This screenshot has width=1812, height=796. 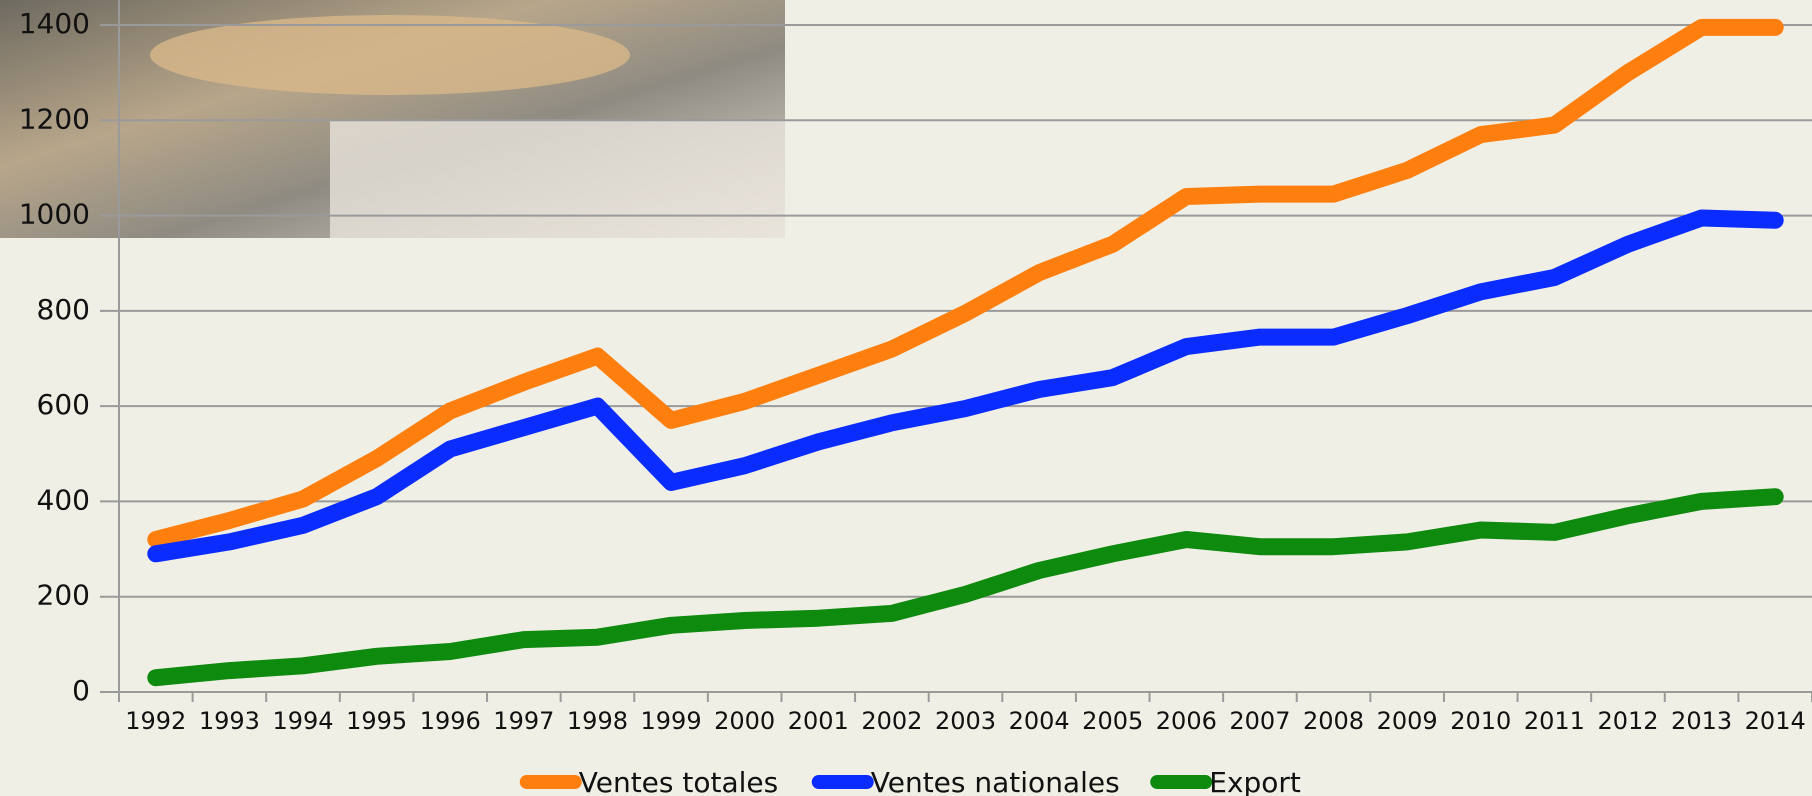 I want to click on y-tick-label: 800, so click(x=63, y=309).